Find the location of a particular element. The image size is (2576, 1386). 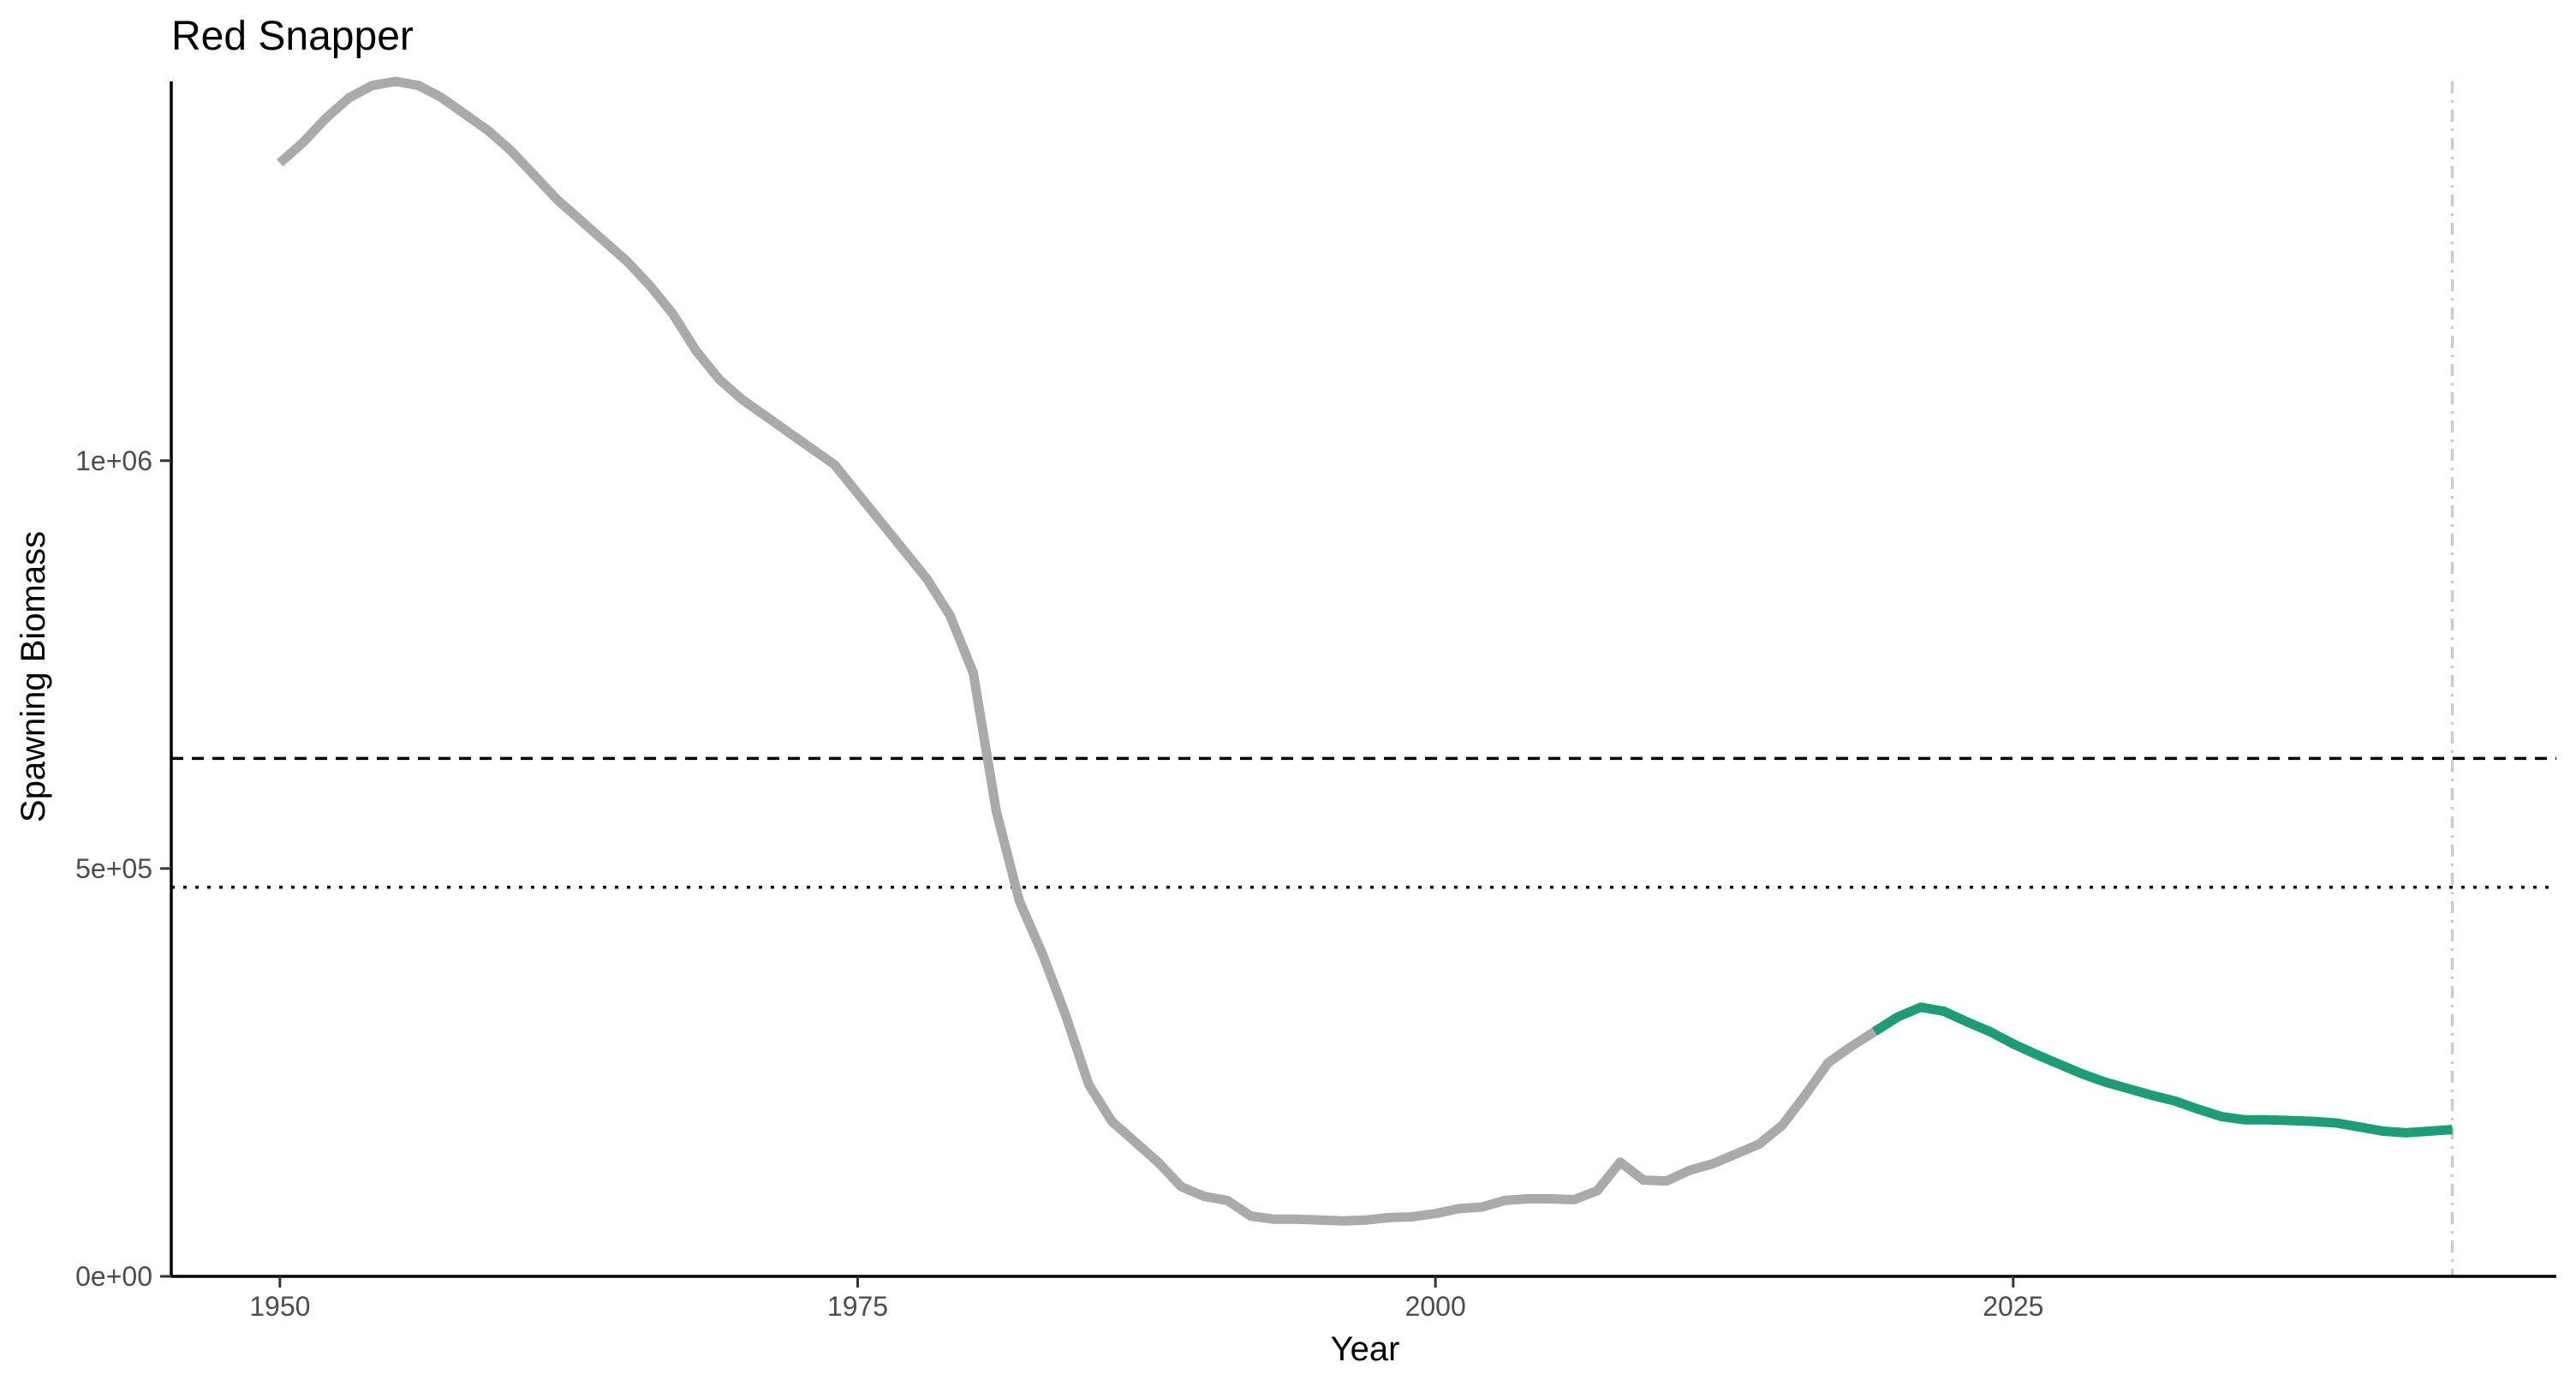

y-ticks: 0e+00 5e+05 1e+06 is located at coordinates (123, 868).